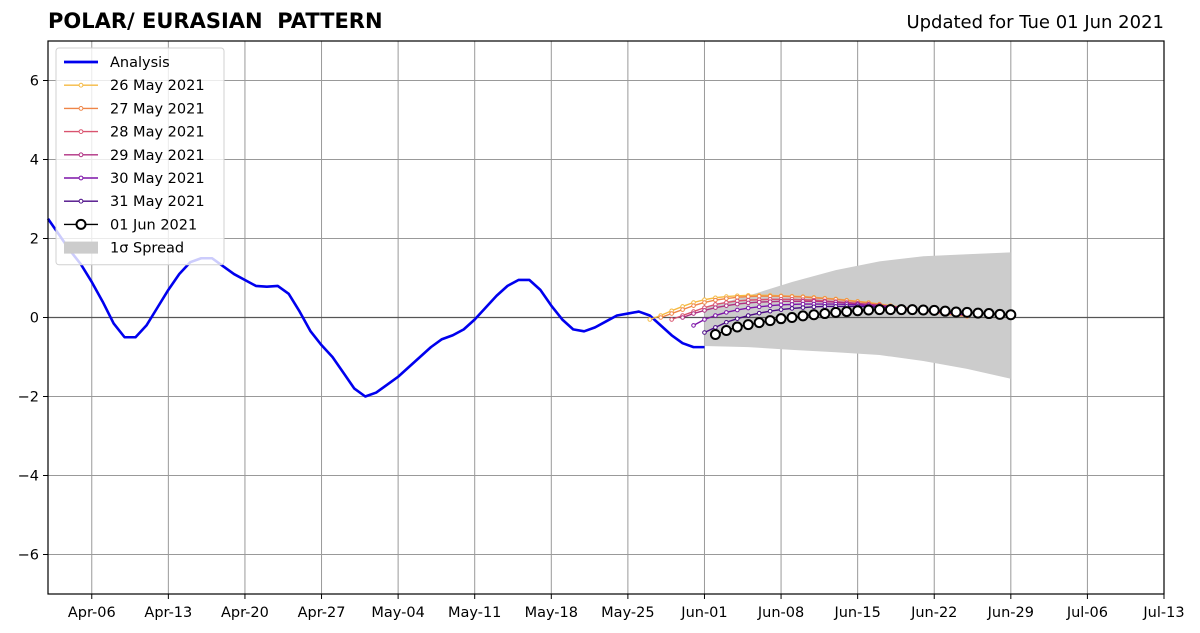  What do you see at coordinates (703, 613) in the screenshot?
I see `x-tick-label: Jun-01` at bounding box center [703, 613].